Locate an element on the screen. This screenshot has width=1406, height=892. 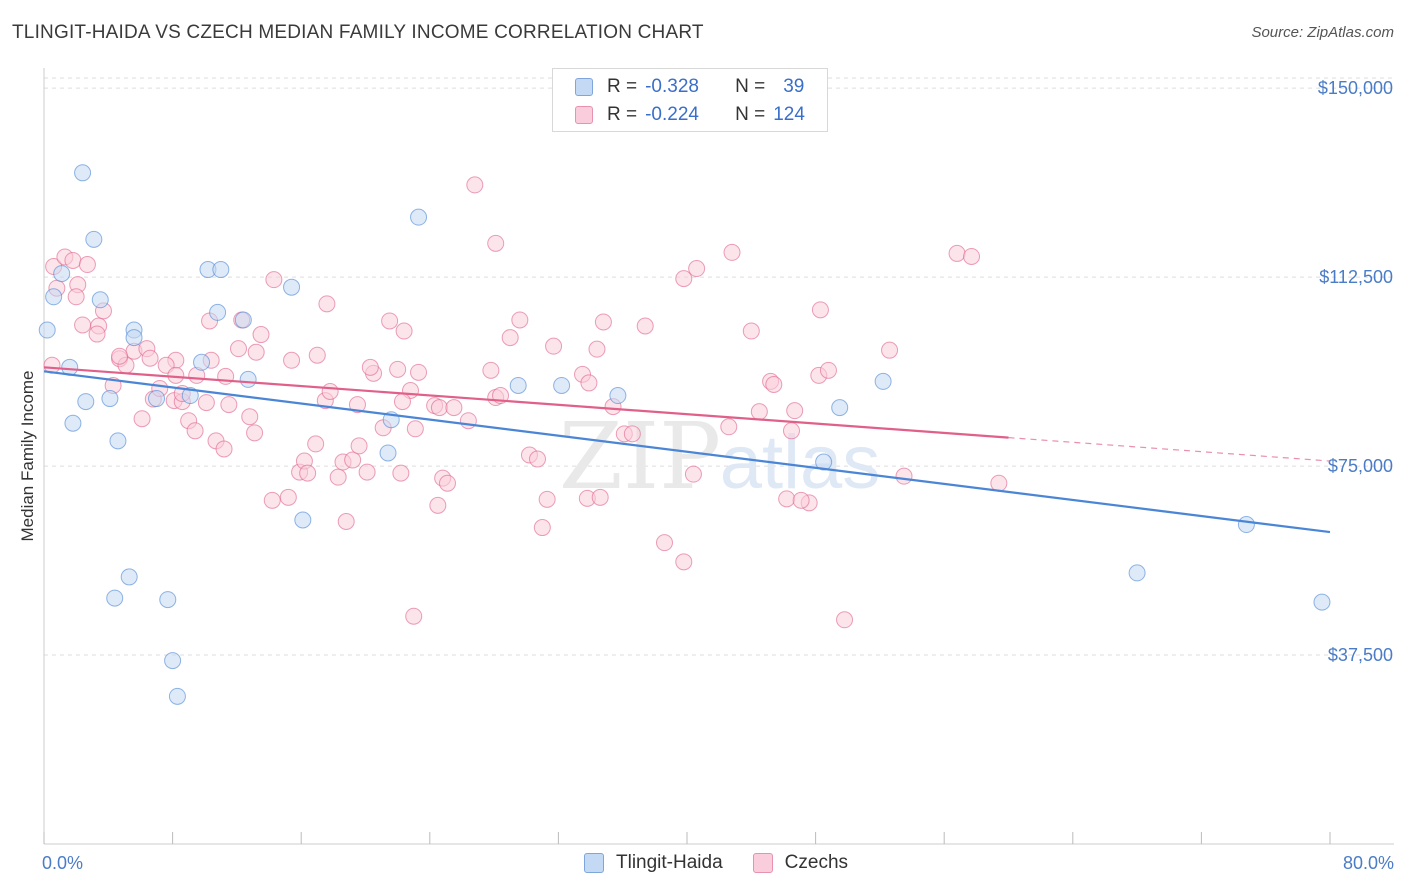
series-legend-czechs: Czechs is located at coordinates (800, 863).